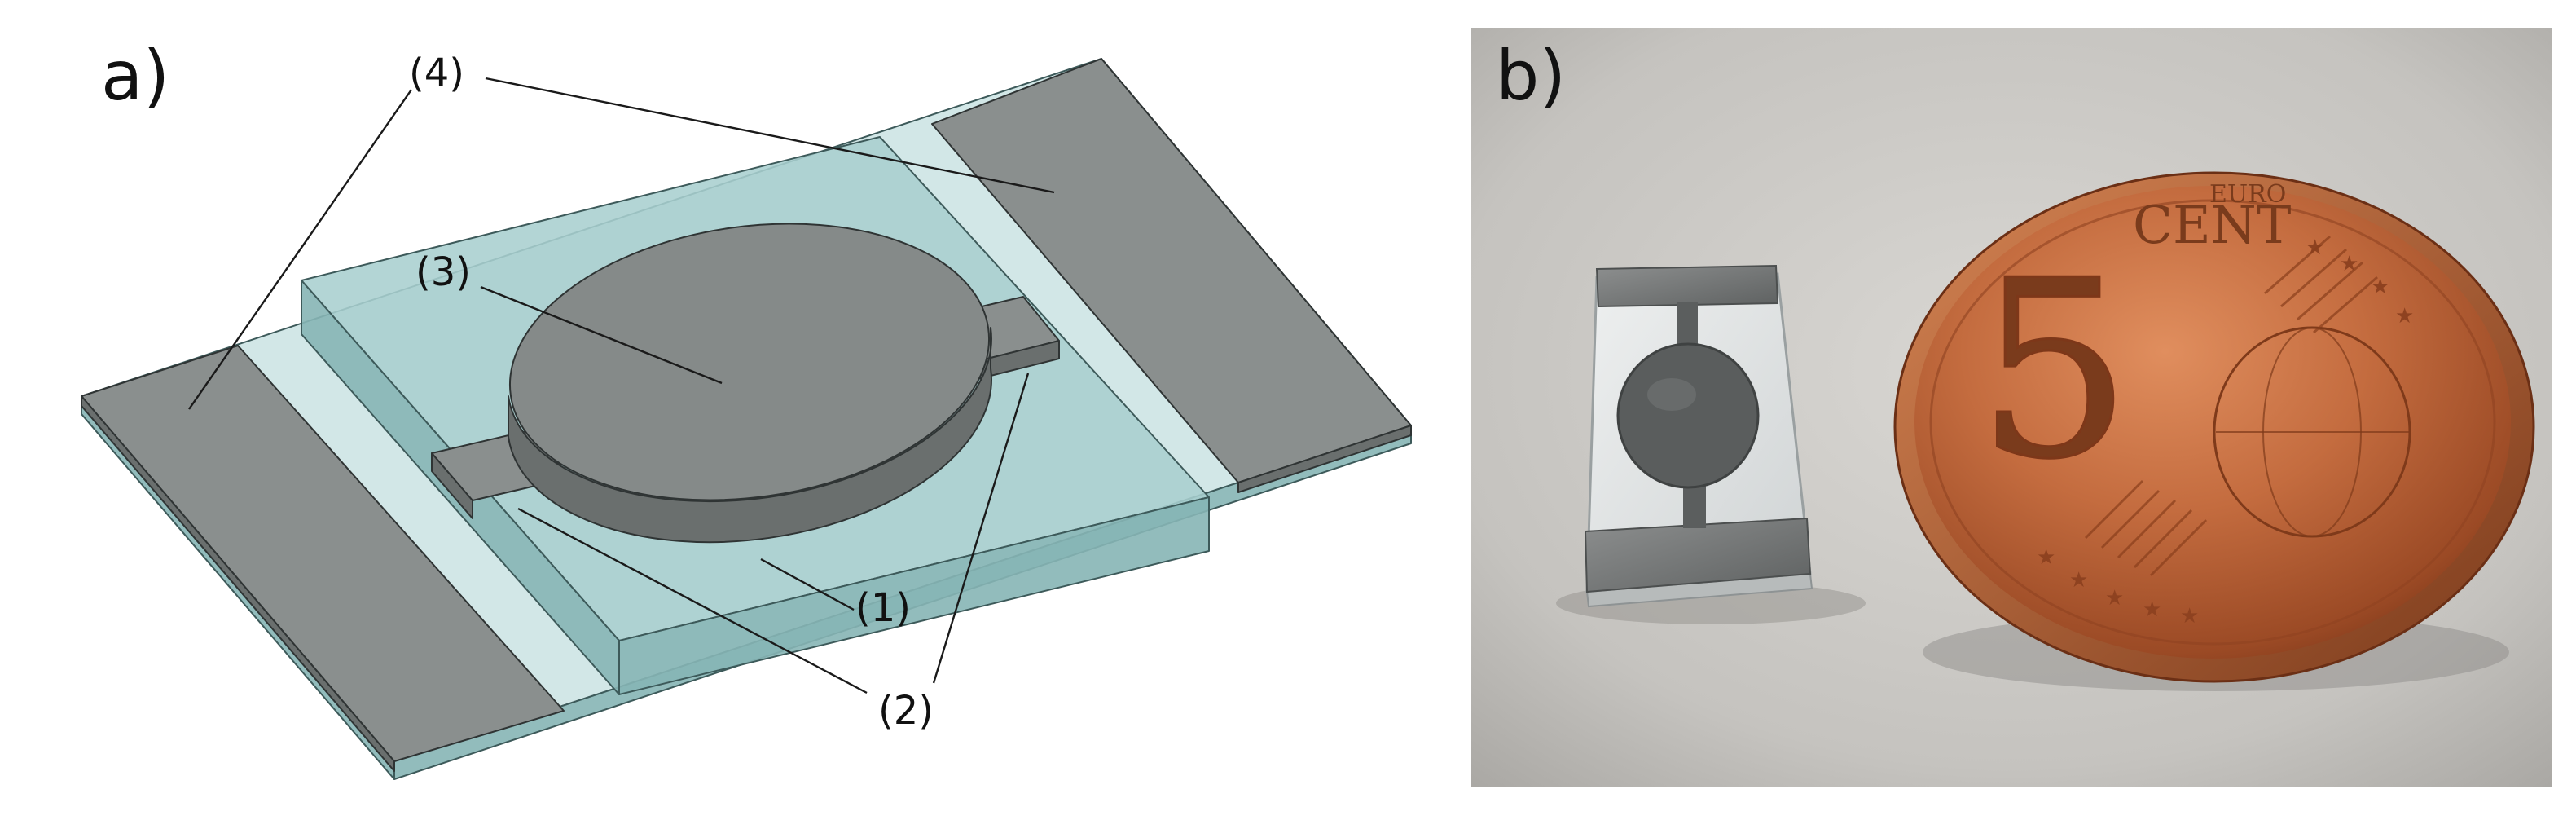  Describe the element at coordinates (1324, 459) in the screenshot. I see `electrode-pad-right-edge` at that location.